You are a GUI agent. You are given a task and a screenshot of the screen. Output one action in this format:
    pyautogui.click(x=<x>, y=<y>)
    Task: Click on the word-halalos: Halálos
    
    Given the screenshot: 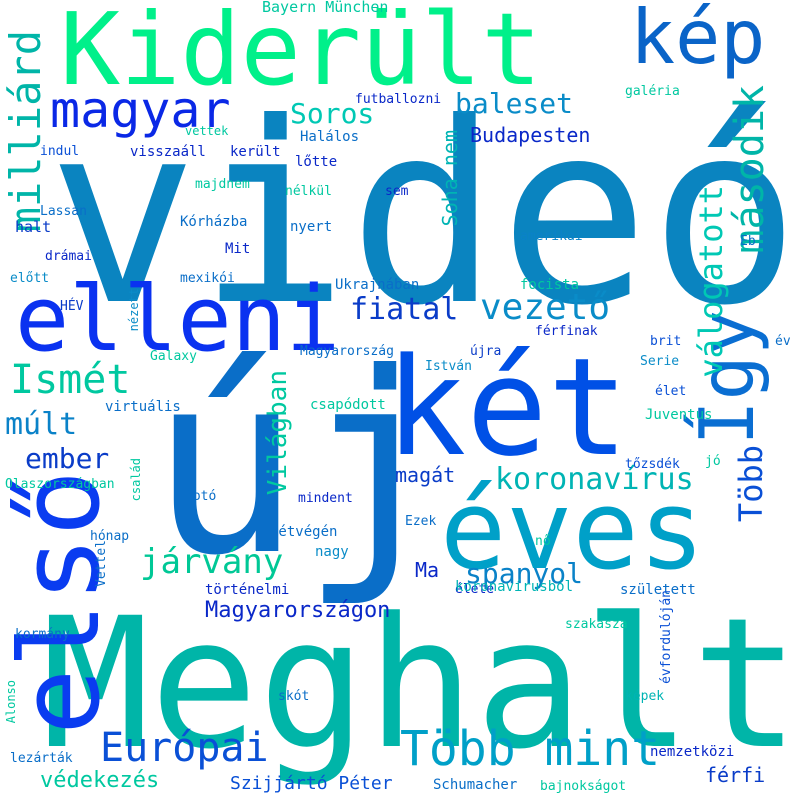 What is the action you would take?
    pyautogui.click(x=330, y=137)
    